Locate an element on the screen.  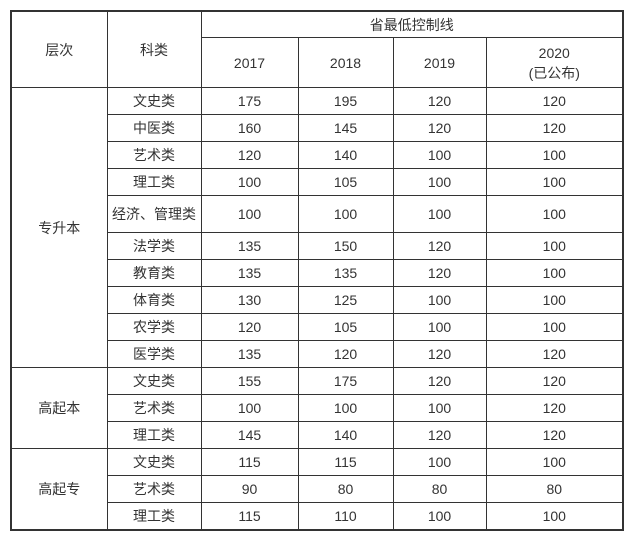
table-row: 法学类 135 150 120 100 is located at coordinates (317, 246).